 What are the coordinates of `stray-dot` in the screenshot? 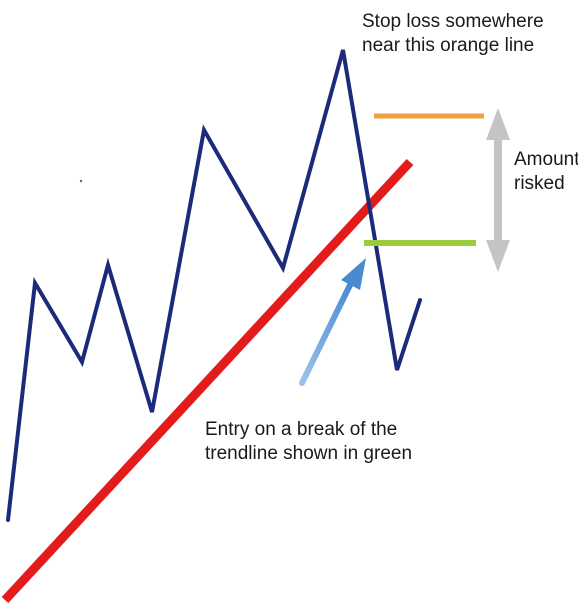 It's located at (81, 181).